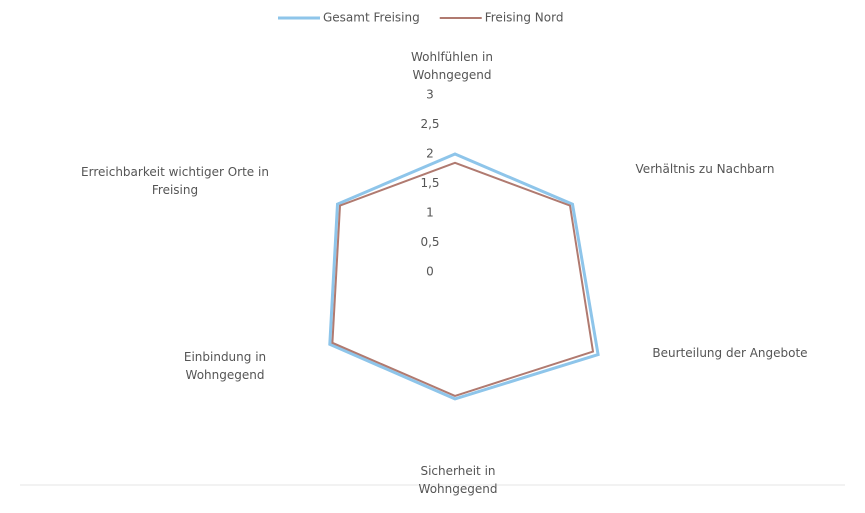 This screenshot has width=865, height=513. I want to click on r-tick-label: 3, so click(430, 95).